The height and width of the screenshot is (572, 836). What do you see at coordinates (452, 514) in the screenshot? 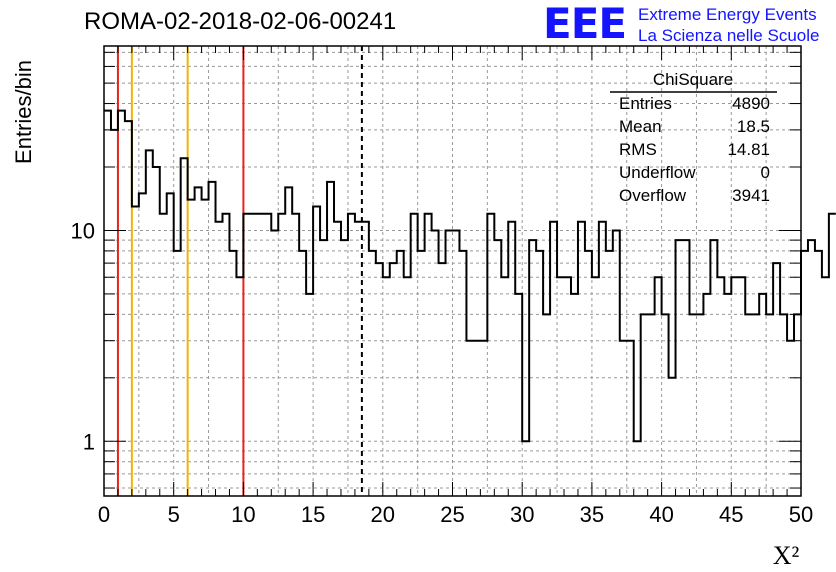
I see `x-tick-label: 25` at bounding box center [452, 514].